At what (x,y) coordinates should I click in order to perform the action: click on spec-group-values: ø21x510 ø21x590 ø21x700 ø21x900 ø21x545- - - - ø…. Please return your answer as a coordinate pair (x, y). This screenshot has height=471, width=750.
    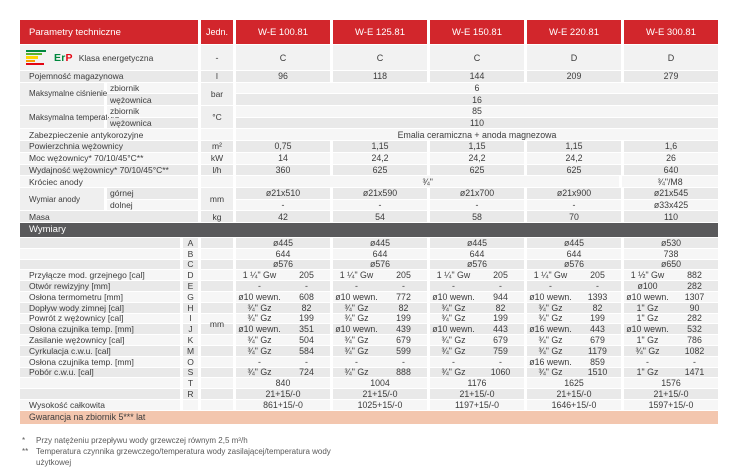
    Looking at the image, I should click on (477, 199).